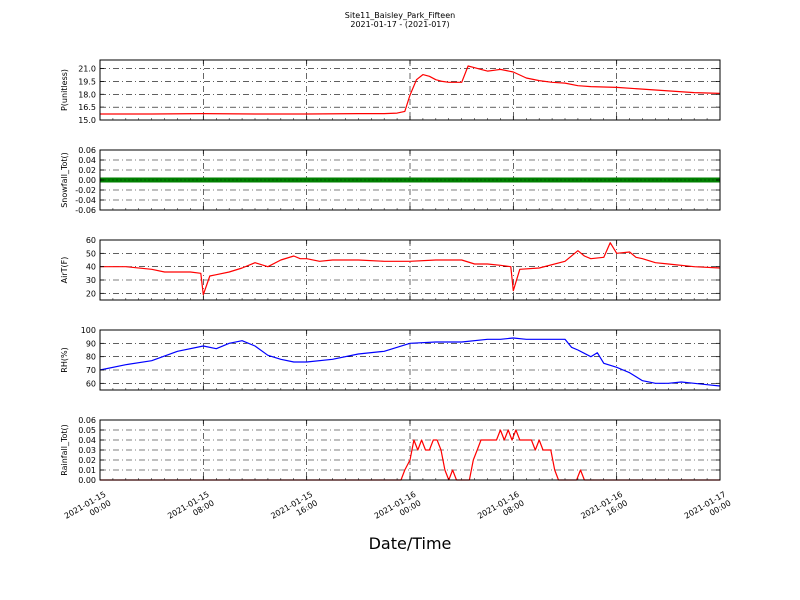 The image size is (800, 600). I want to click on panel-0: 15.0 16.5 18.0 19.5 21.0 P(unitless), so click(390, 92).